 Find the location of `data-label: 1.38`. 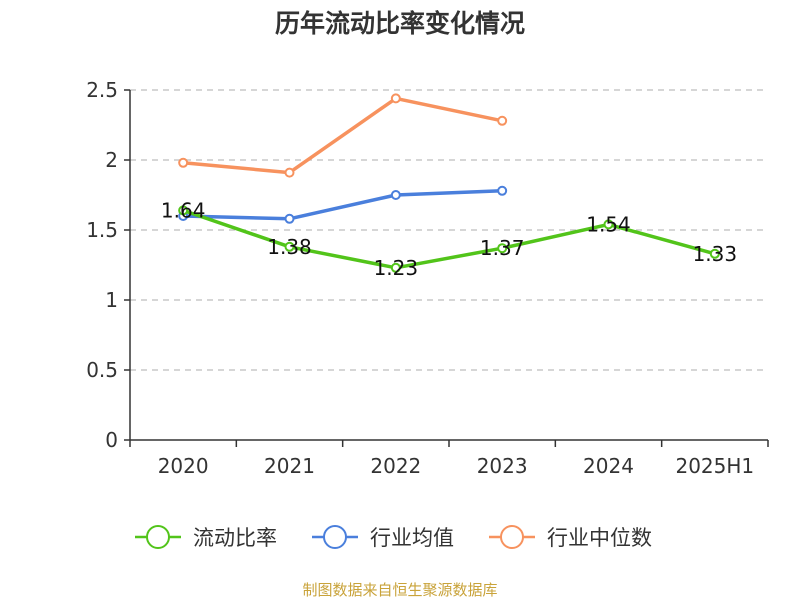

data-label: 1.38 is located at coordinates (289, 247).